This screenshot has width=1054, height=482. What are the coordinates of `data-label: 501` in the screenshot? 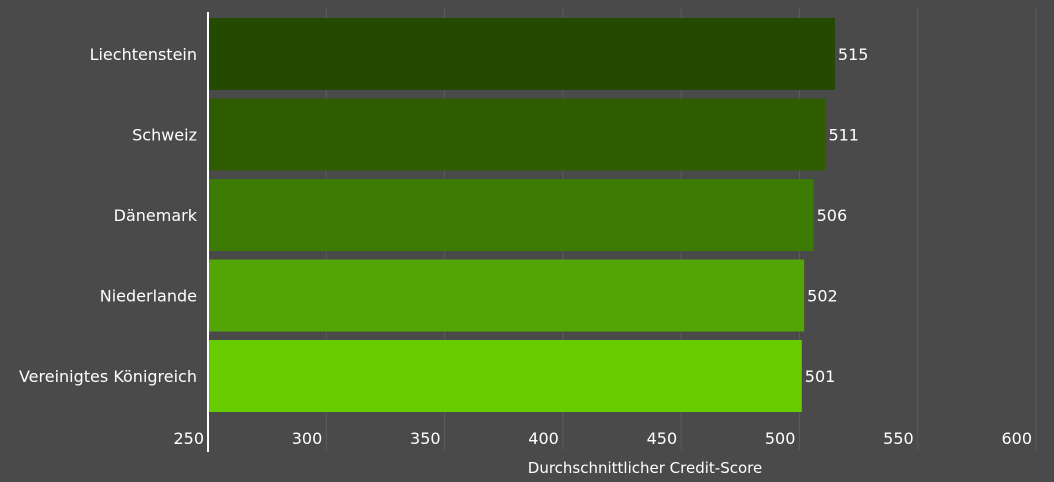 It's located at (820, 376).